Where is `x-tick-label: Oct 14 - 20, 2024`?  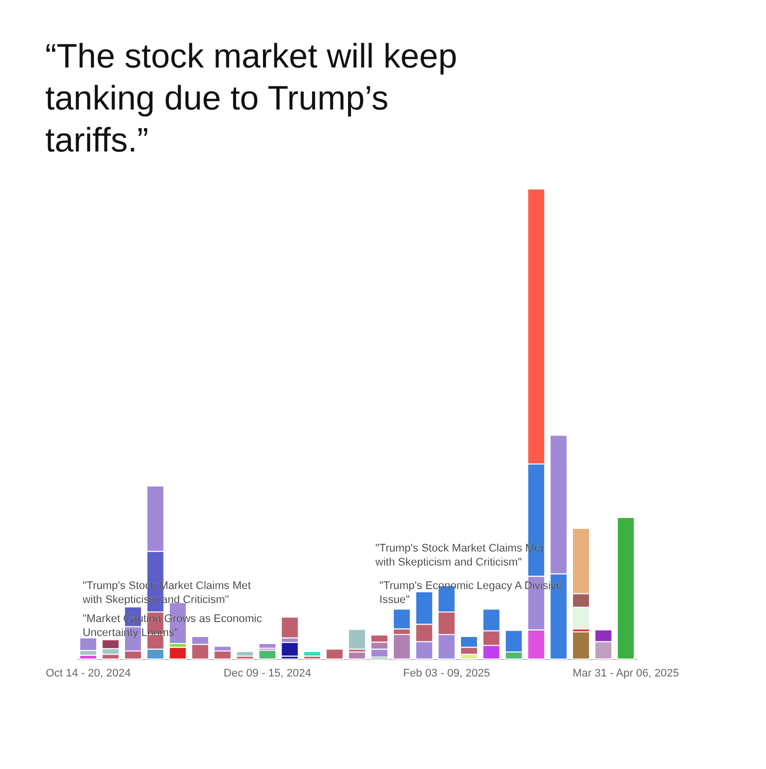 x-tick-label: Oct 14 - 20, 2024 is located at coordinates (88, 674).